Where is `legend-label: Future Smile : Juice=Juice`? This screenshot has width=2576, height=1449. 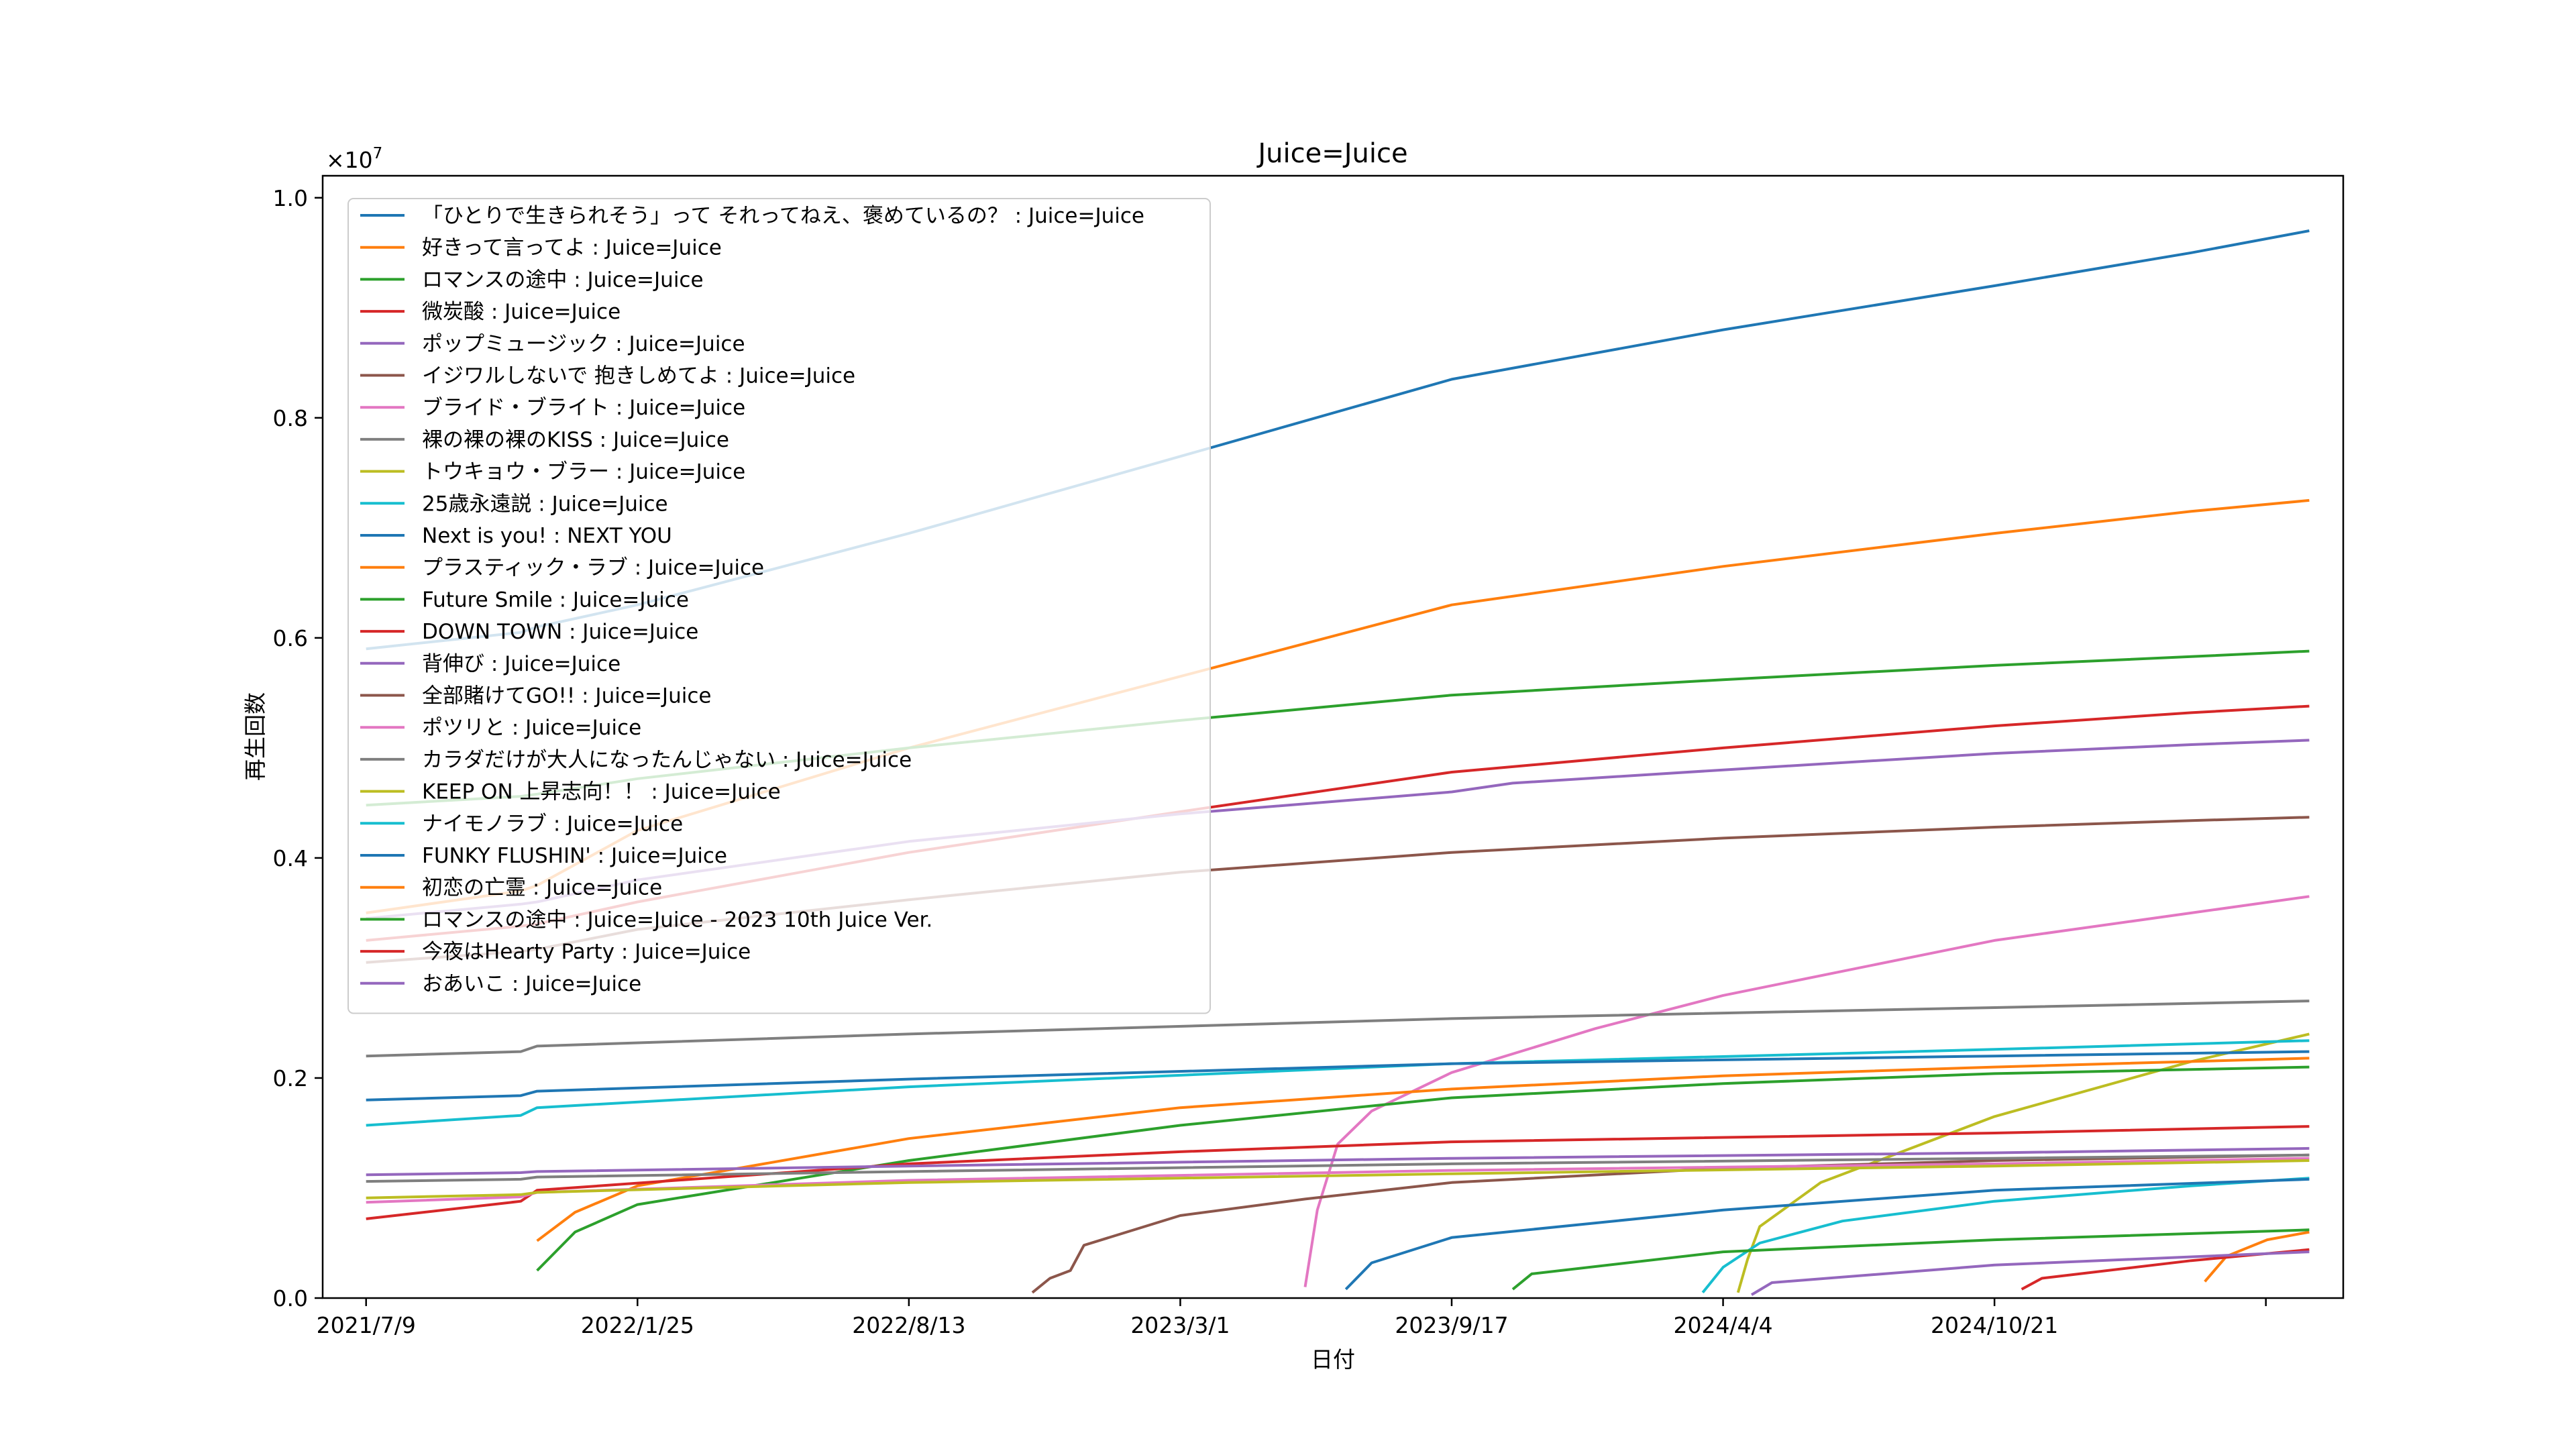 legend-label: Future Smile : Juice=Juice is located at coordinates (555, 600).